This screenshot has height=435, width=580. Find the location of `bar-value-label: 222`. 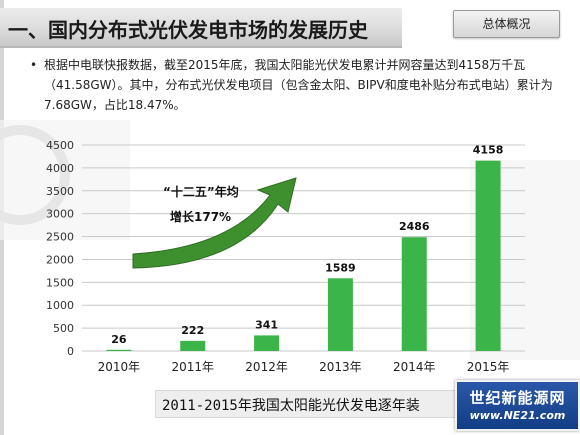

bar-value-label: 222 is located at coordinates (192, 330).